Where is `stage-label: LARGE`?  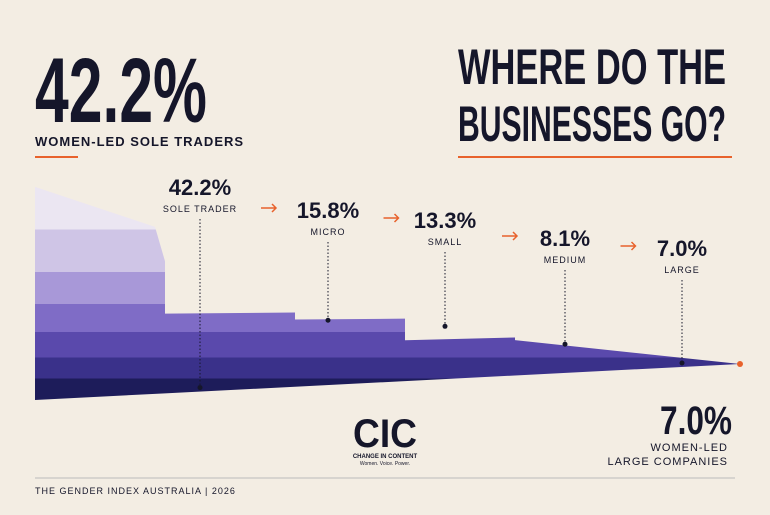
stage-label: LARGE is located at coordinates (682, 270).